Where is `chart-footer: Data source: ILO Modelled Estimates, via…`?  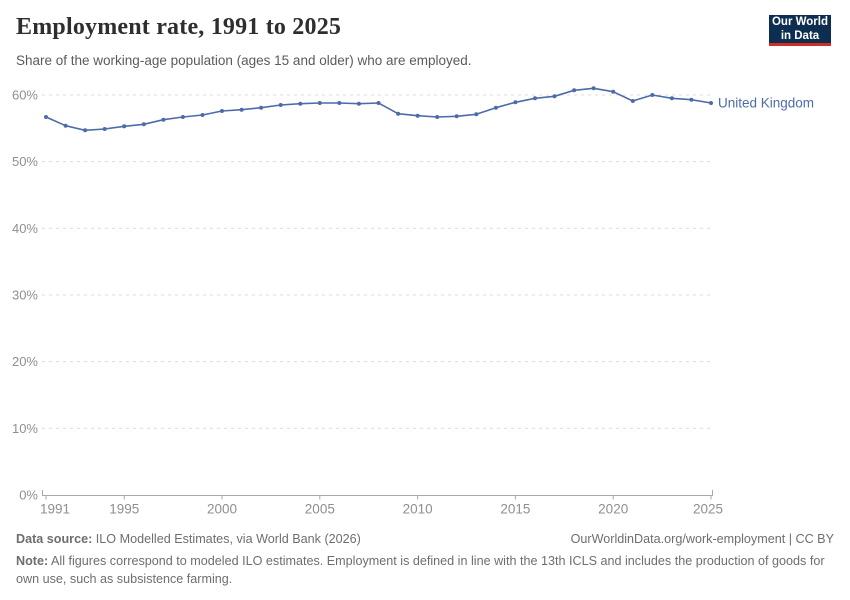
chart-footer: Data source: ILO Modelled Estimates, via… is located at coordinates (425, 560).